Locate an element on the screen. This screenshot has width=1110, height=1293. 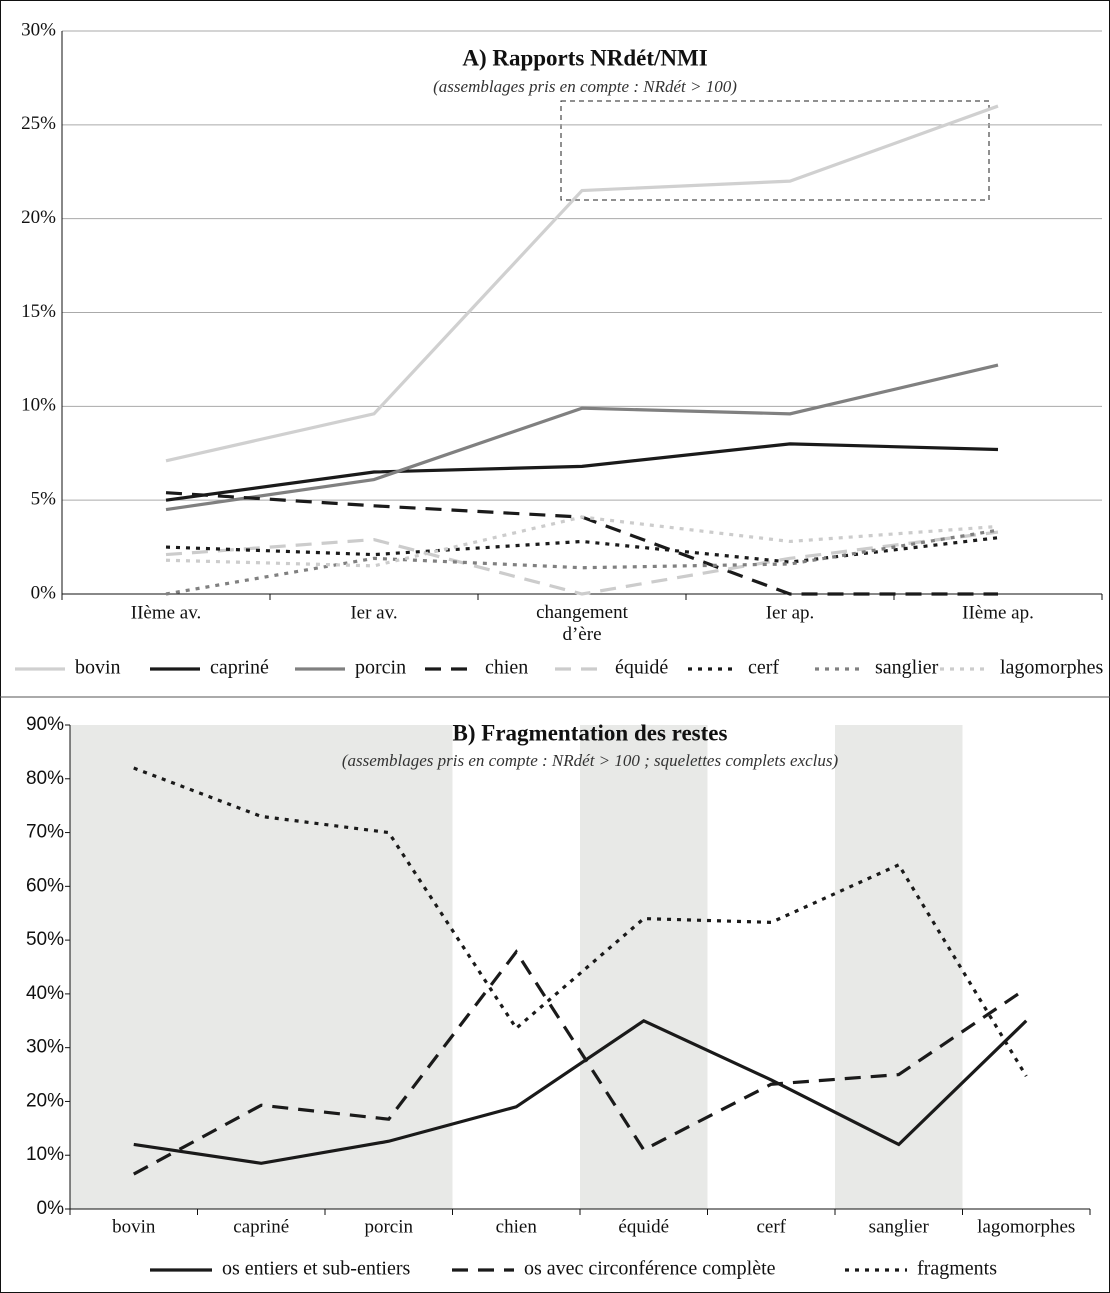
x-tick-label: changement d’ère is located at coordinates (582, 623).